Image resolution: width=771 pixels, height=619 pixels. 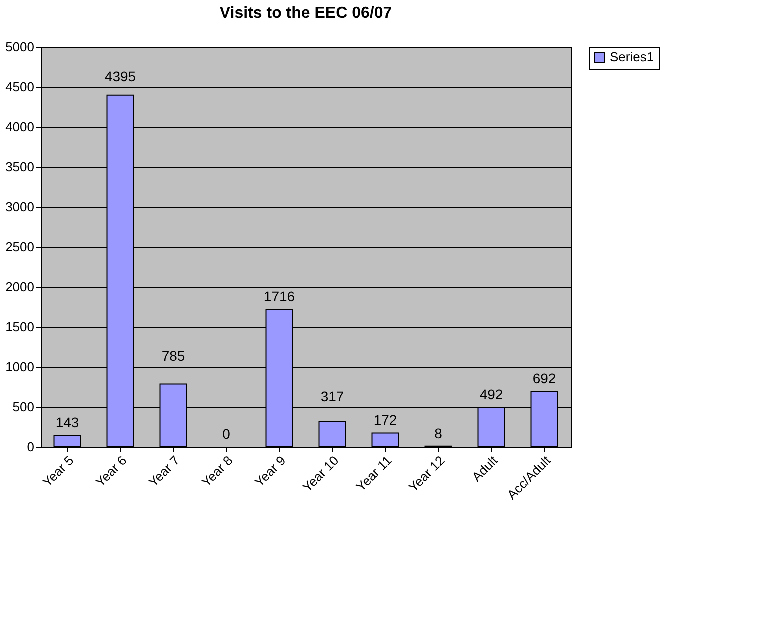 I want to click on x-tick-label: Year 7, so click(x=164, y=471).